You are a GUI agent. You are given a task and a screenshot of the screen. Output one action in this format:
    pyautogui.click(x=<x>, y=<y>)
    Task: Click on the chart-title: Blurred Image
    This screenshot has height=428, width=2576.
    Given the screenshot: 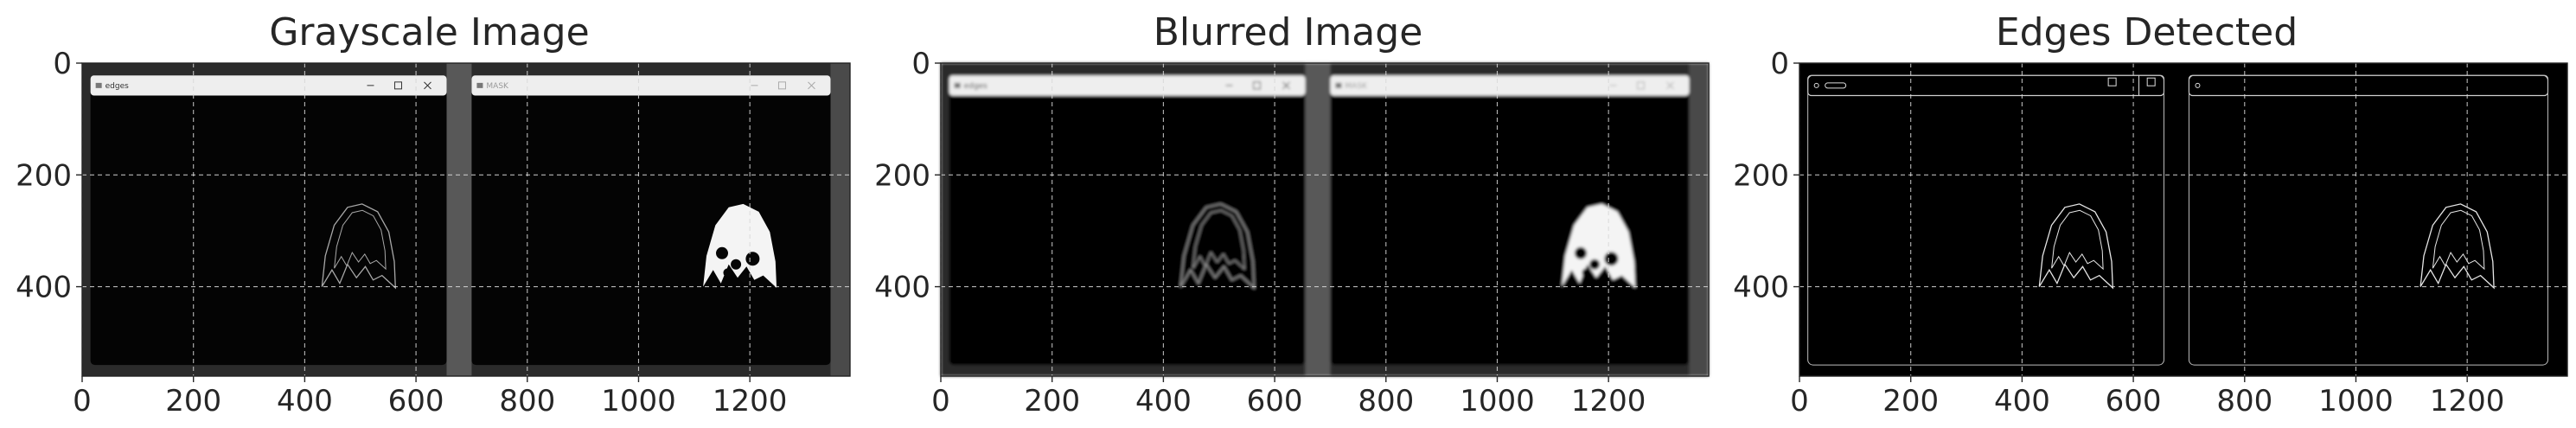 What is the action you would take?
    pyautogui.click(x=1288, y=32)
    